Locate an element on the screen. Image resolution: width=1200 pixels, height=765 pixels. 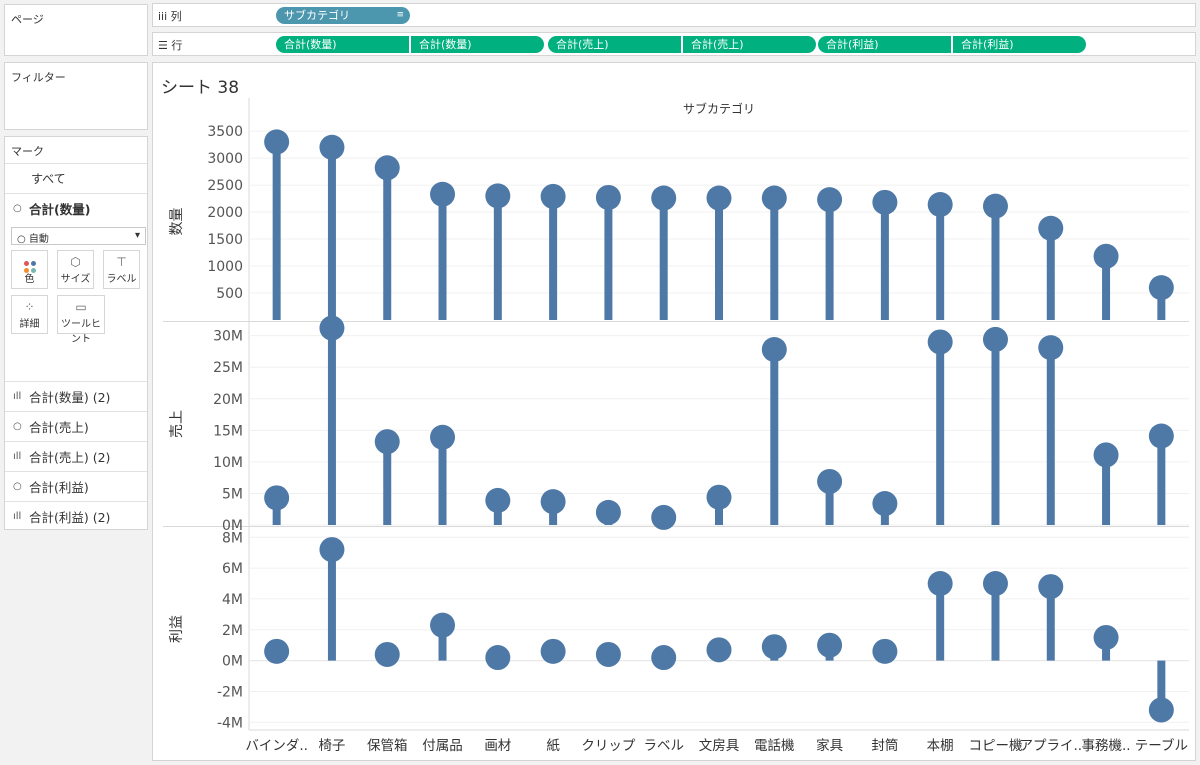
marks-layer-quantity-2: ıll 合計(数量) (2) is located at coordinates (76, 396).